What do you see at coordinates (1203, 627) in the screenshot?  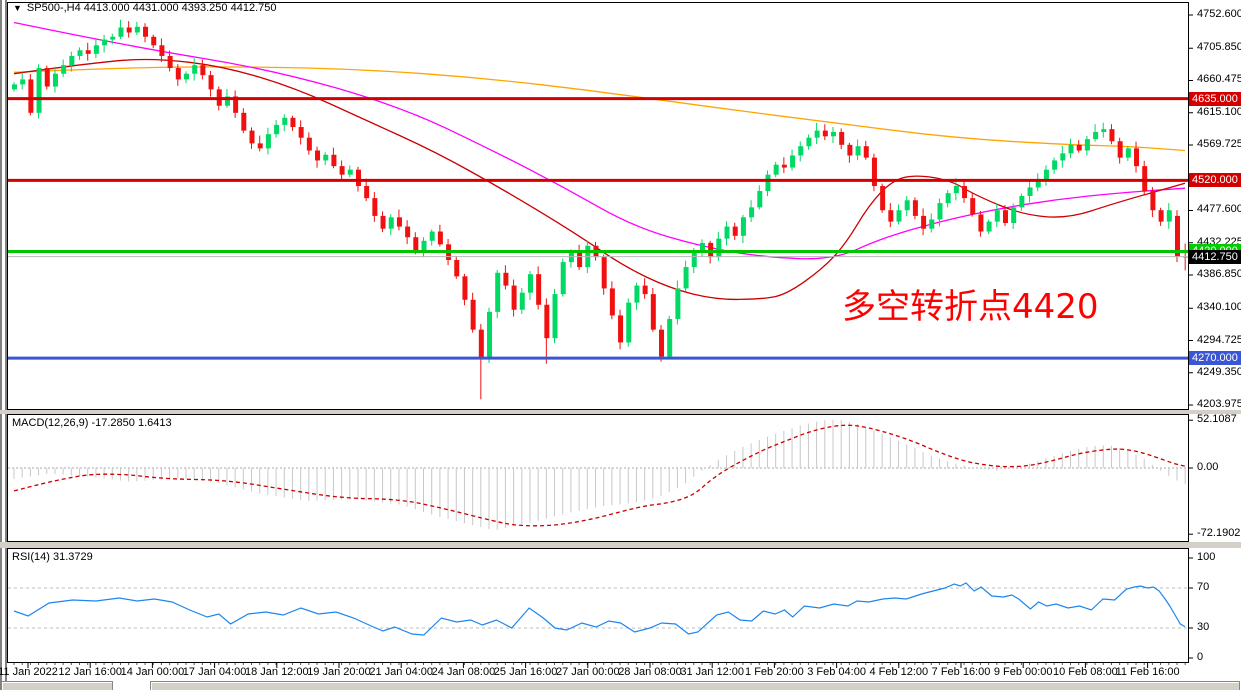 I see `rsi-tick-label: 30` at bounding box center [1203, 627].